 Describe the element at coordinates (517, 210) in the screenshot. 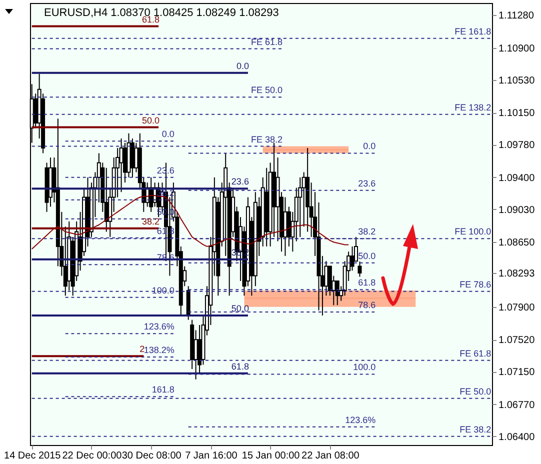

I see `y-tick-label: 1.09030` at that location.